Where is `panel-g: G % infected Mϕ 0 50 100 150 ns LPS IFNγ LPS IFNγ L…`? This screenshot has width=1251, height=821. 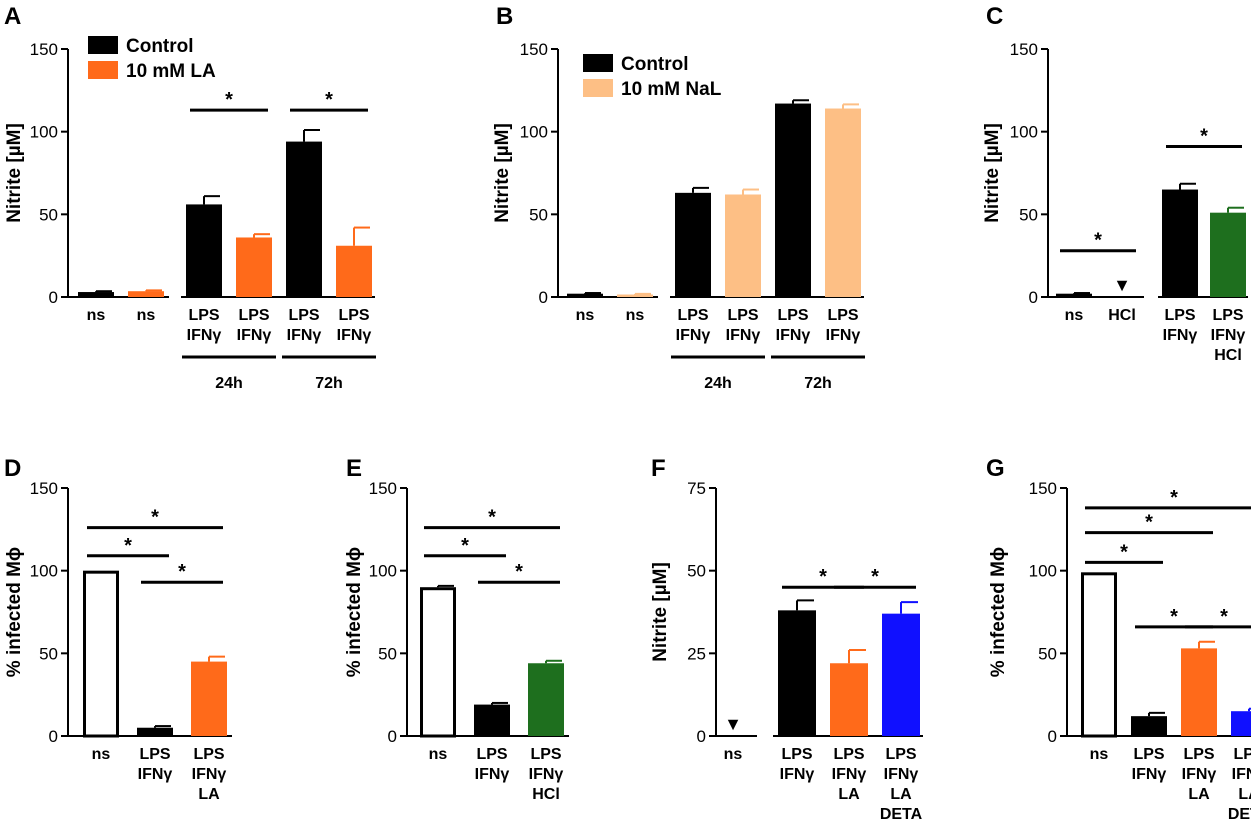
panel-g: G % infected Mϕ 0 50 100 150 ns LPS IFNγ LPS IFNγ L… is located at coordinates (1118, 638).